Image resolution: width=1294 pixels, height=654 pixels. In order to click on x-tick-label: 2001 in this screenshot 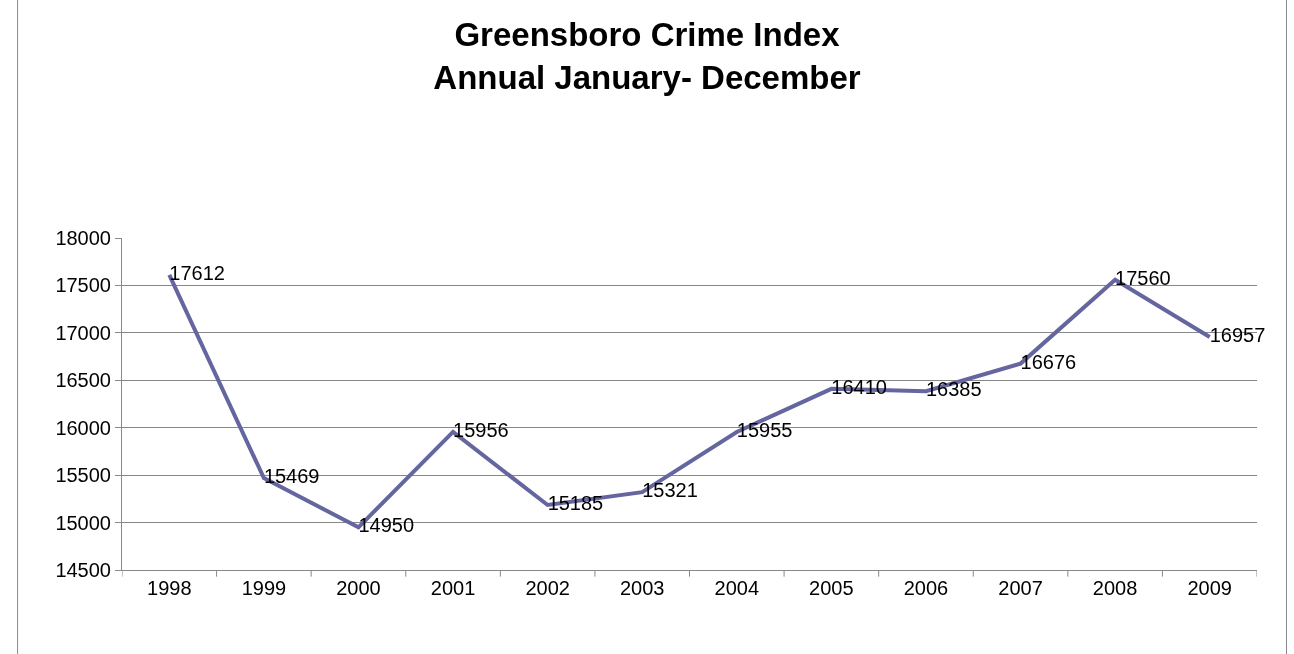, I will do `click(453, 588)`.